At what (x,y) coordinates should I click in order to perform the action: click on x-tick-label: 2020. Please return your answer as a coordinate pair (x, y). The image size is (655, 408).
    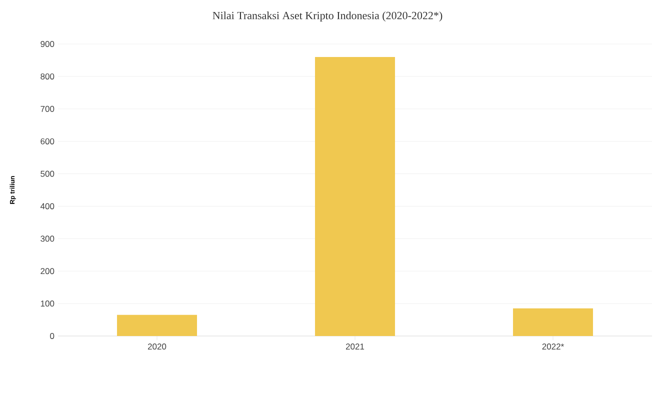
    Looking at the image, I should click on (157, 347).